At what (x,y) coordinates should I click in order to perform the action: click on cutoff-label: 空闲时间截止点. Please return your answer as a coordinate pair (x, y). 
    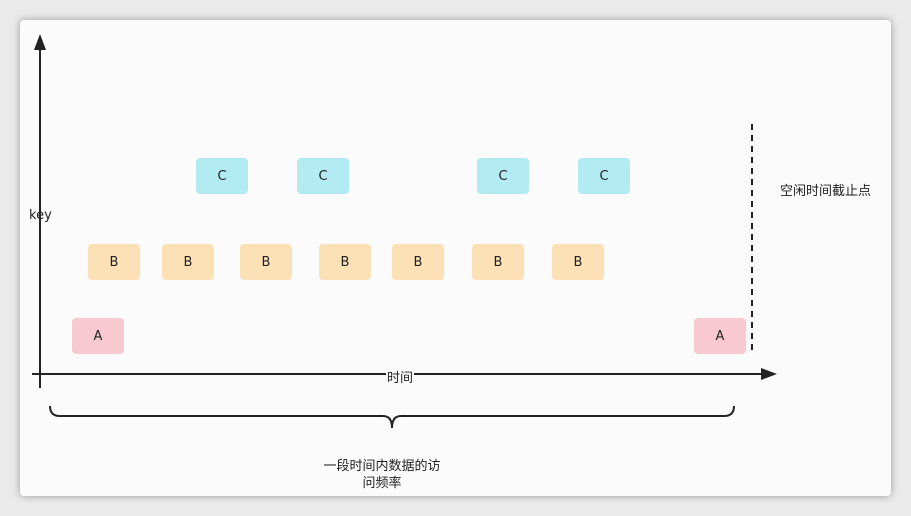
    Looking at the image, I should click on (826, 191).